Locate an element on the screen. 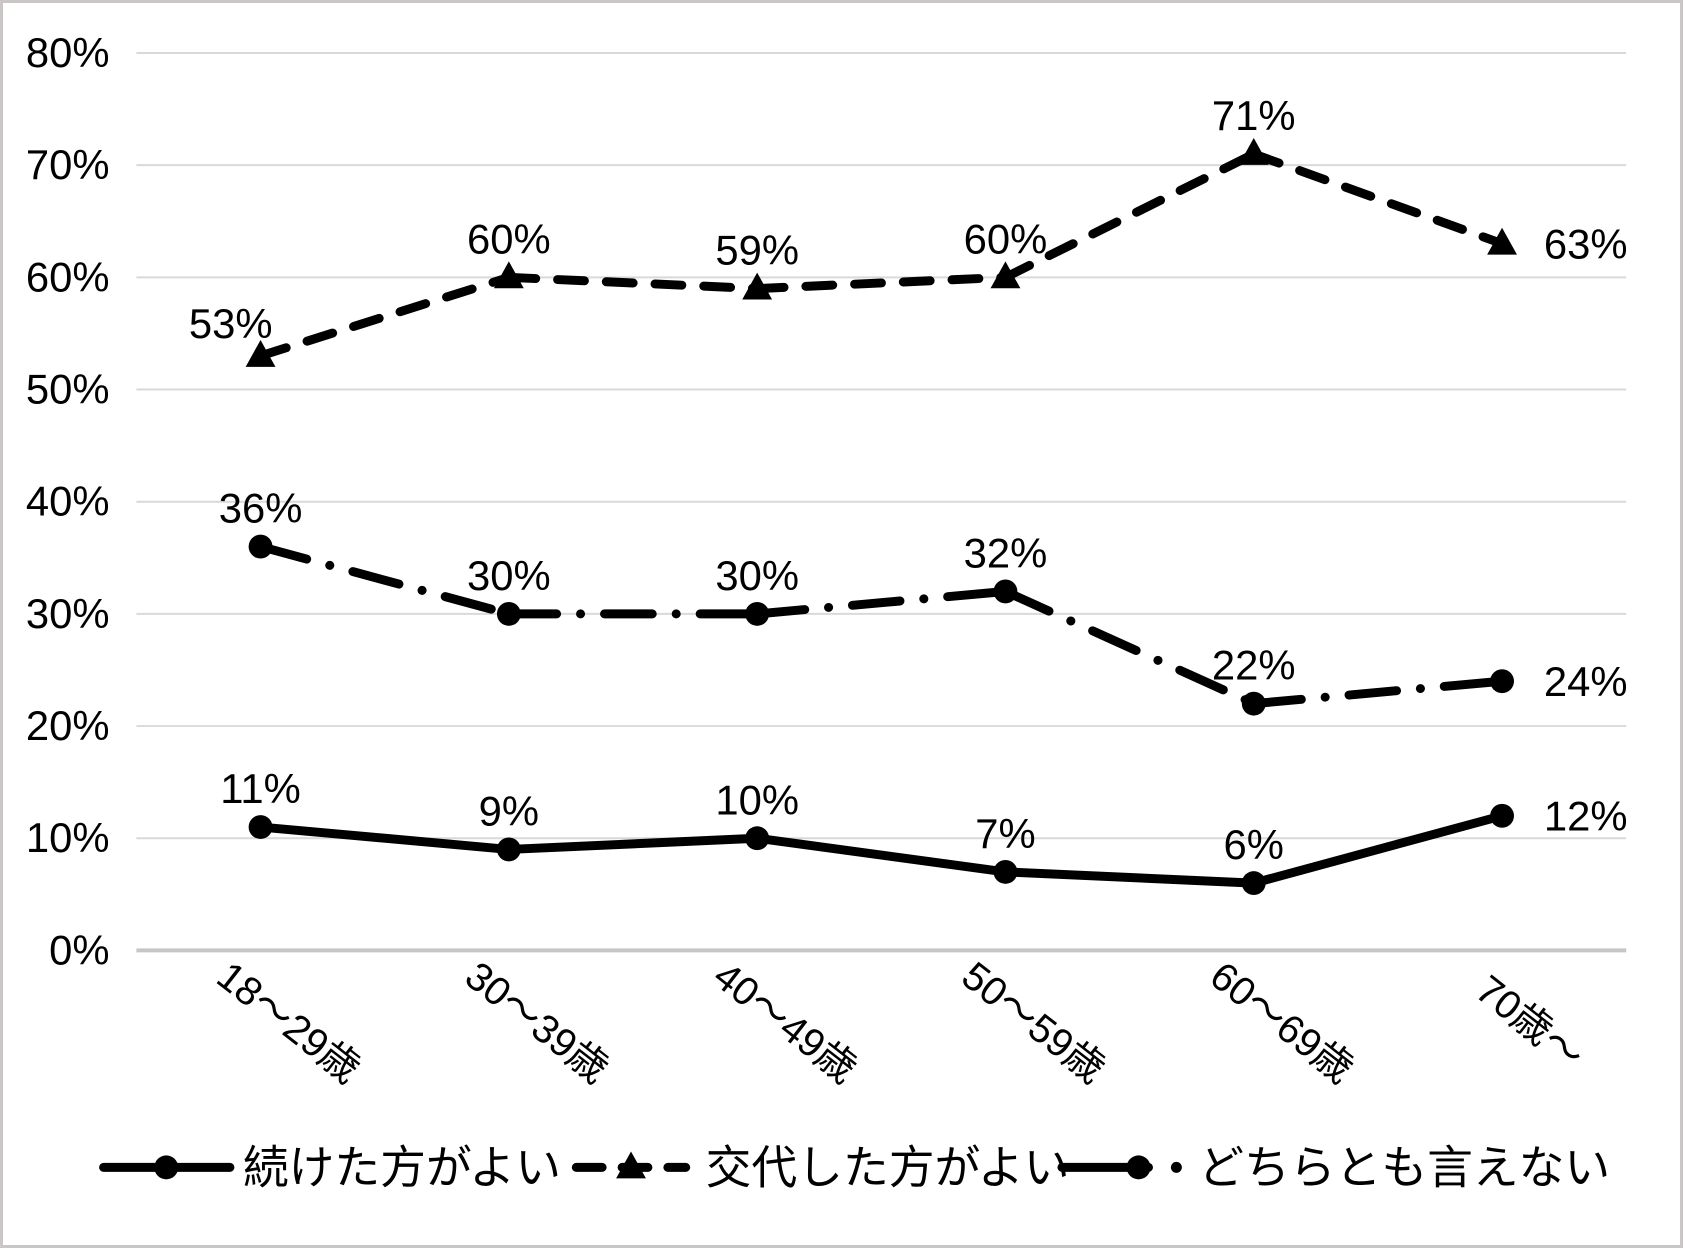  data-label: 12% is located at coordinates (1586, 816).